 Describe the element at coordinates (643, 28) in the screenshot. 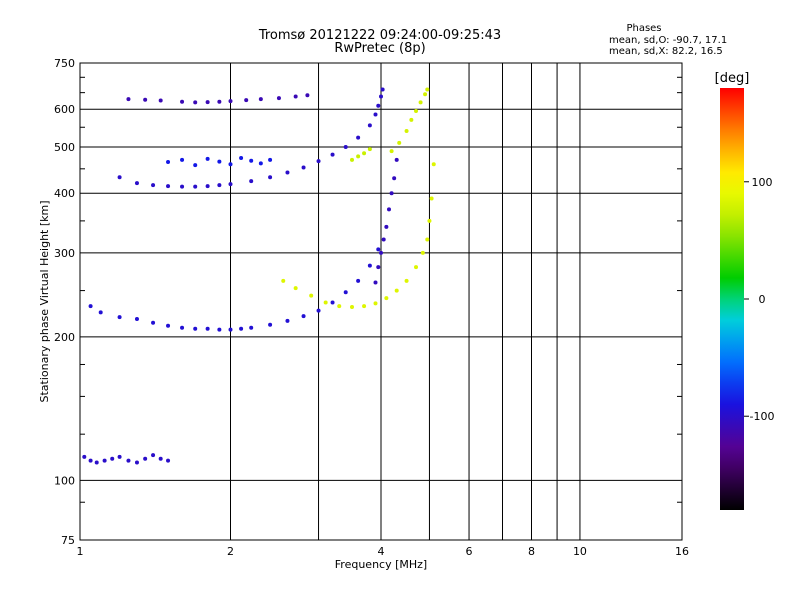

I see `phases-heading: Phases` at that location.